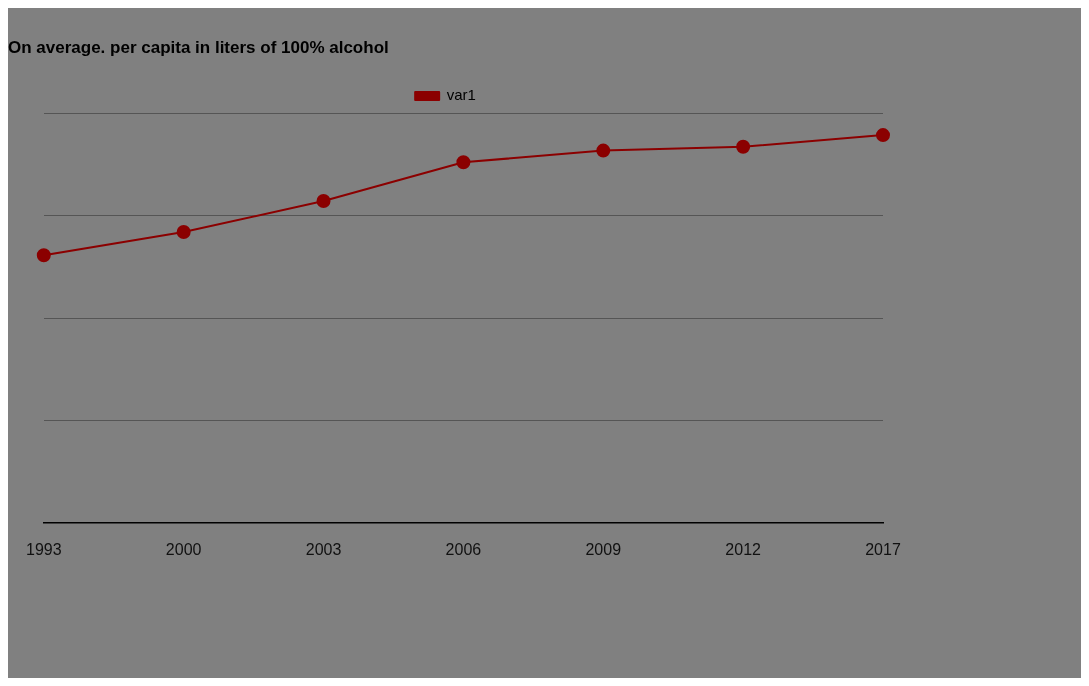 This screenshot has height=686, width=1089. What do you see at coordinates (883, 549) in the screenshot?
I see `x-tick-label: 2017` at bounding box center [883, 549].